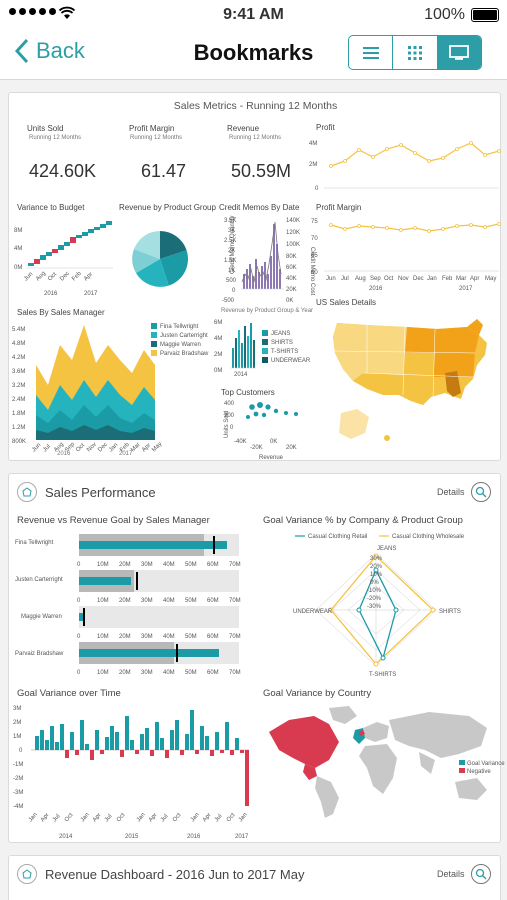 This screenshot has height=900, width=507. I want to click on svg-text: Aug, so click(41, 277).